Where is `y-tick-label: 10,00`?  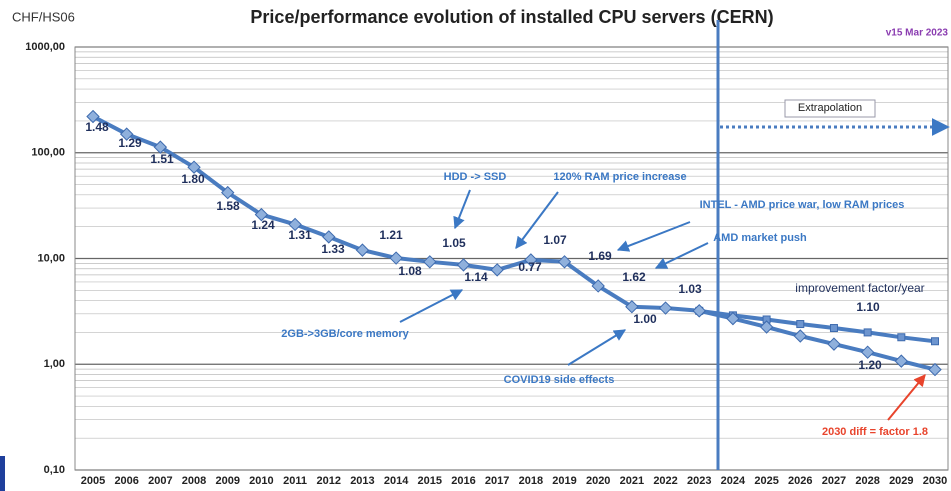
y-tick-label: 10,00 is located at coordinates (51, 258).